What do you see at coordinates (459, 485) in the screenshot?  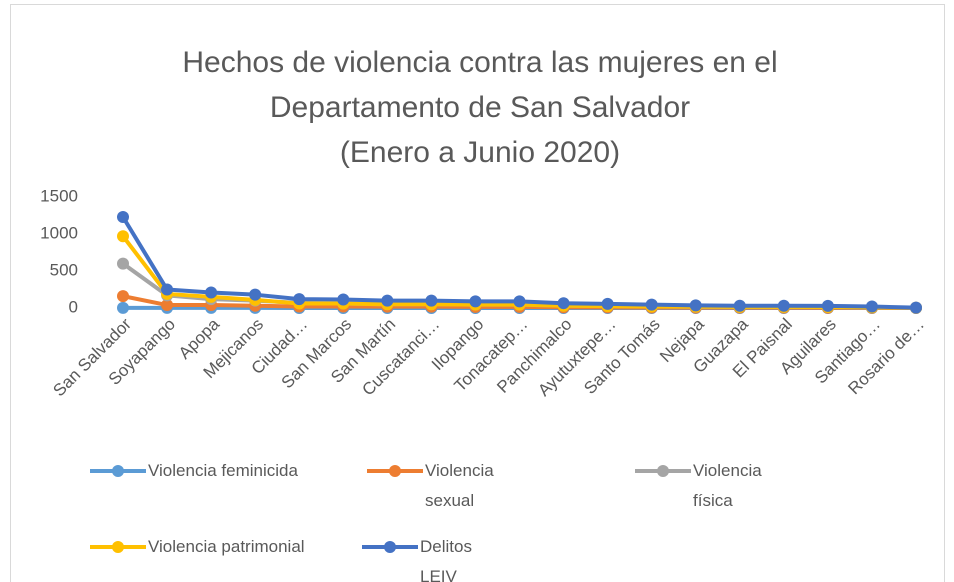 I see `legend-label: Violencia sexual` at bounding box center [459, 485].